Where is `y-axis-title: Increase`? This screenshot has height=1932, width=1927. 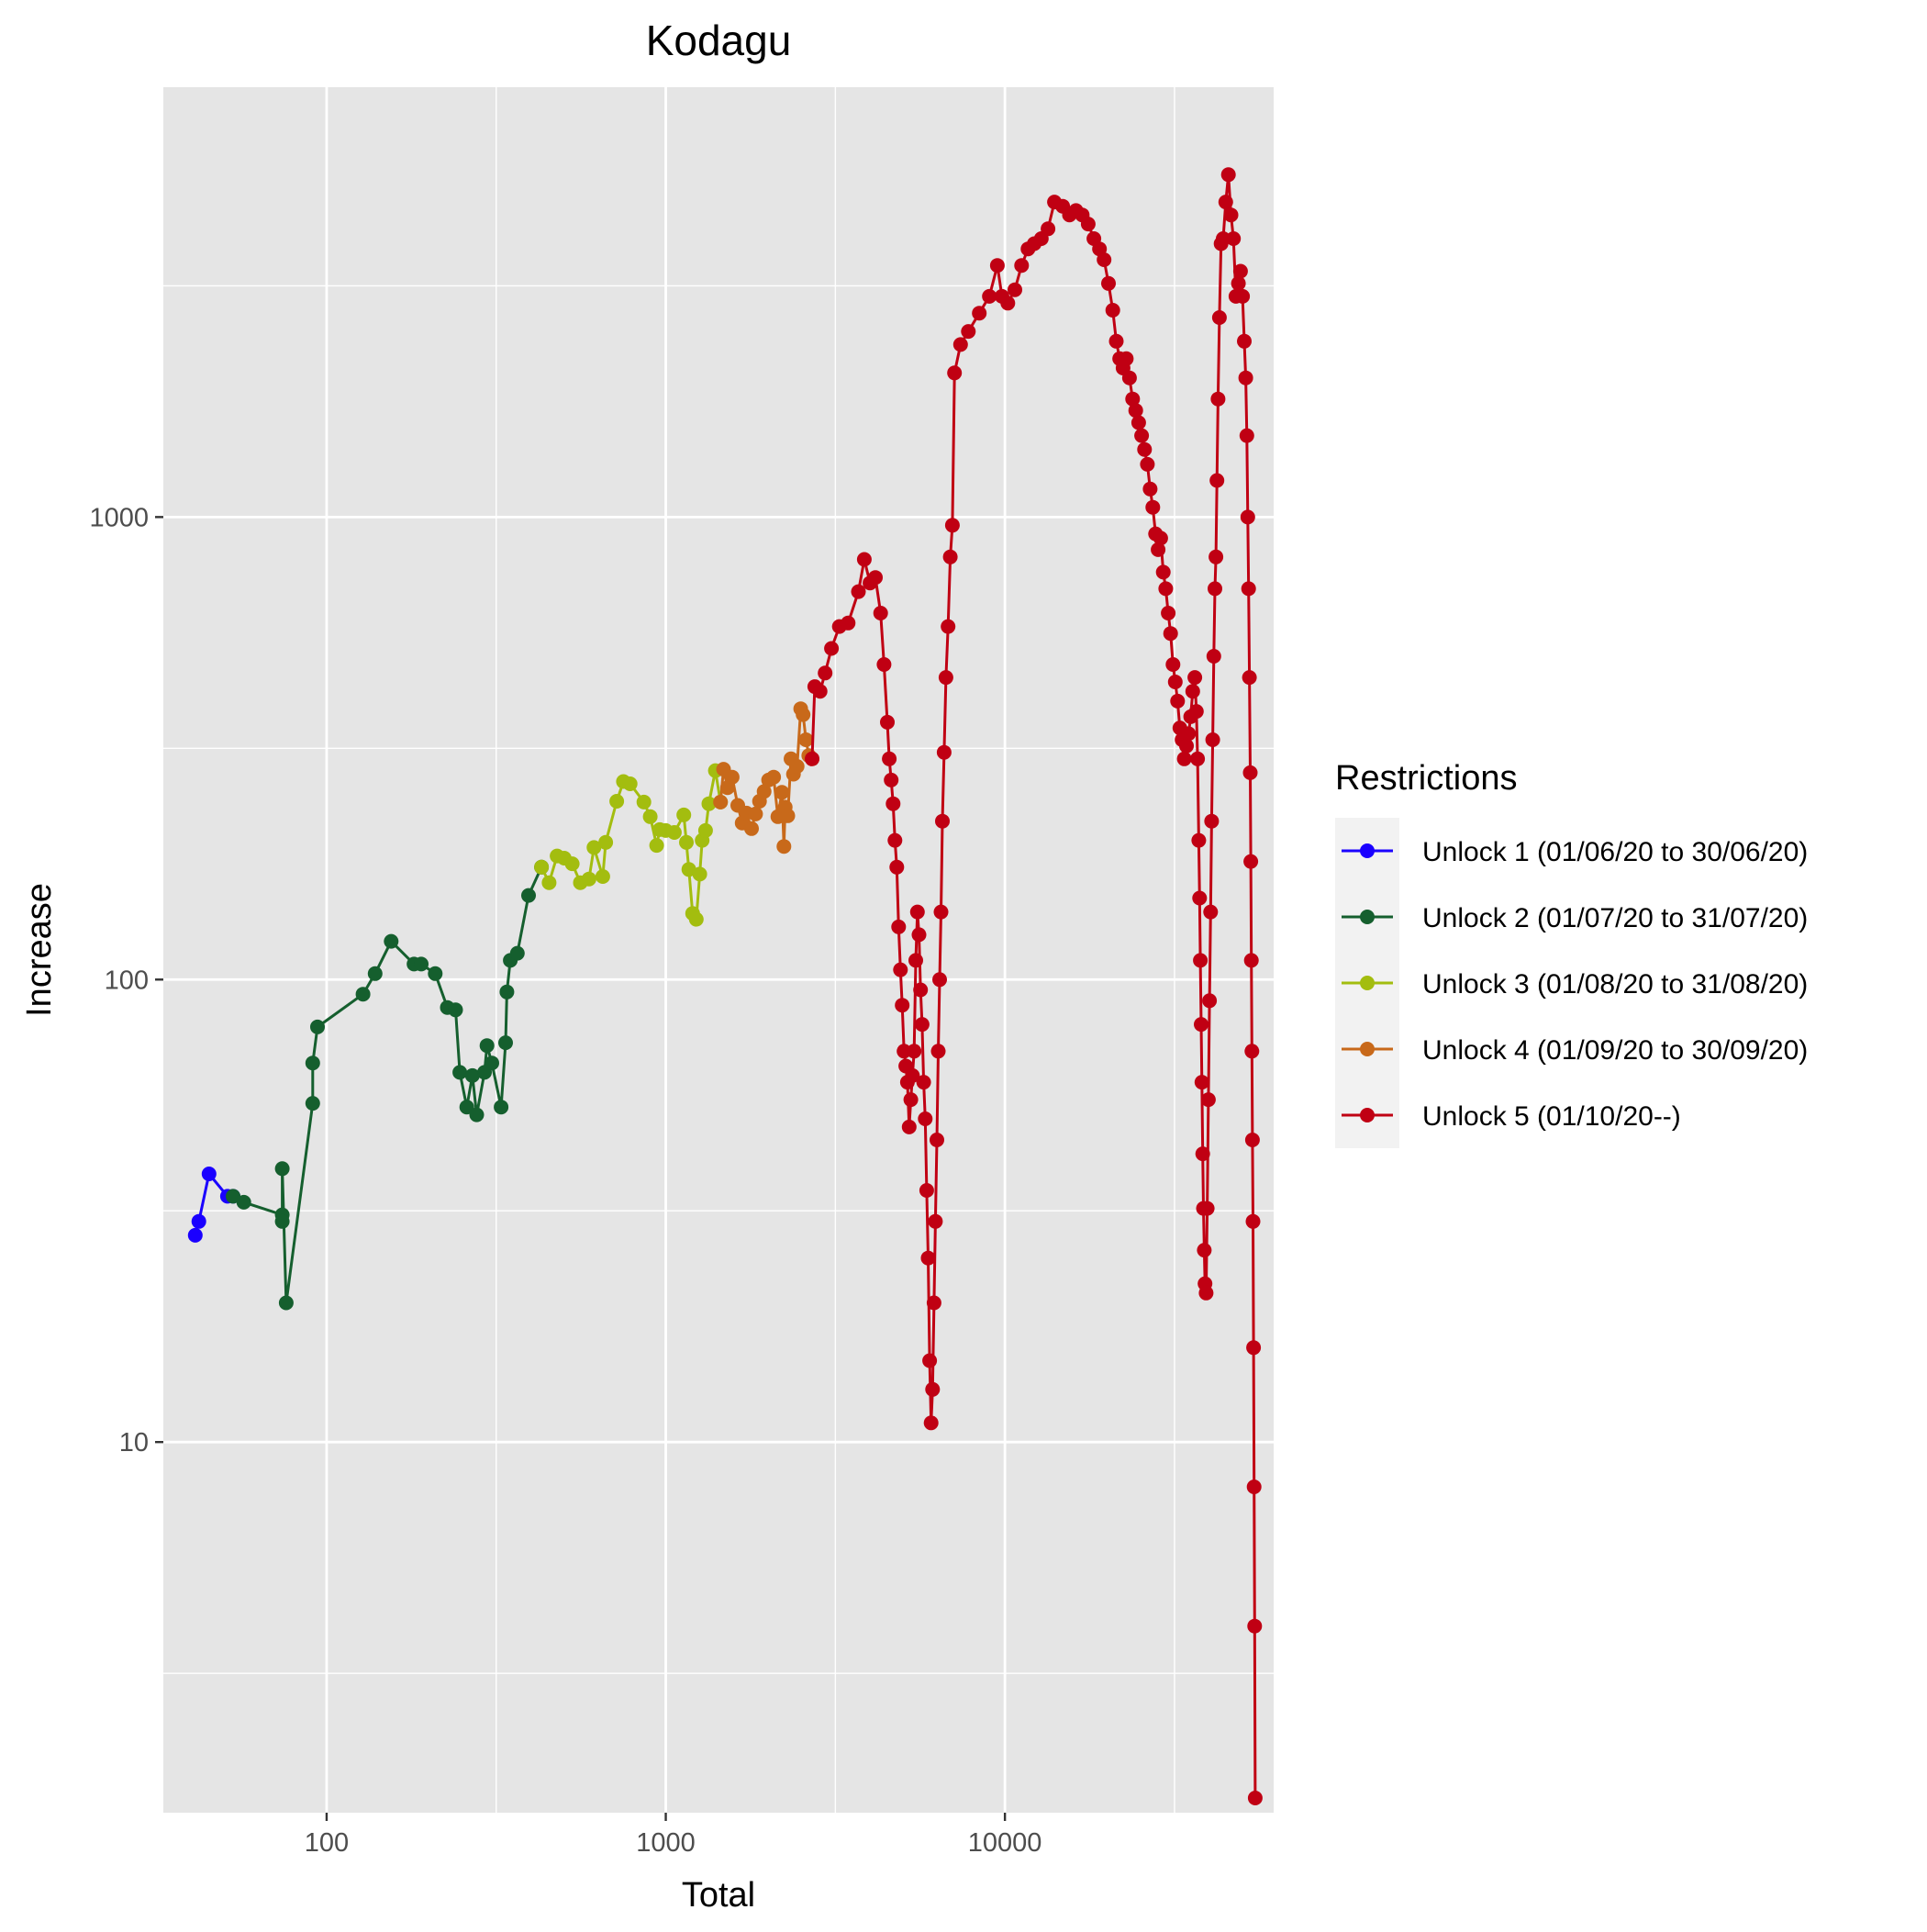 y-axis-title: Increase is located at coordinates (39, 950).